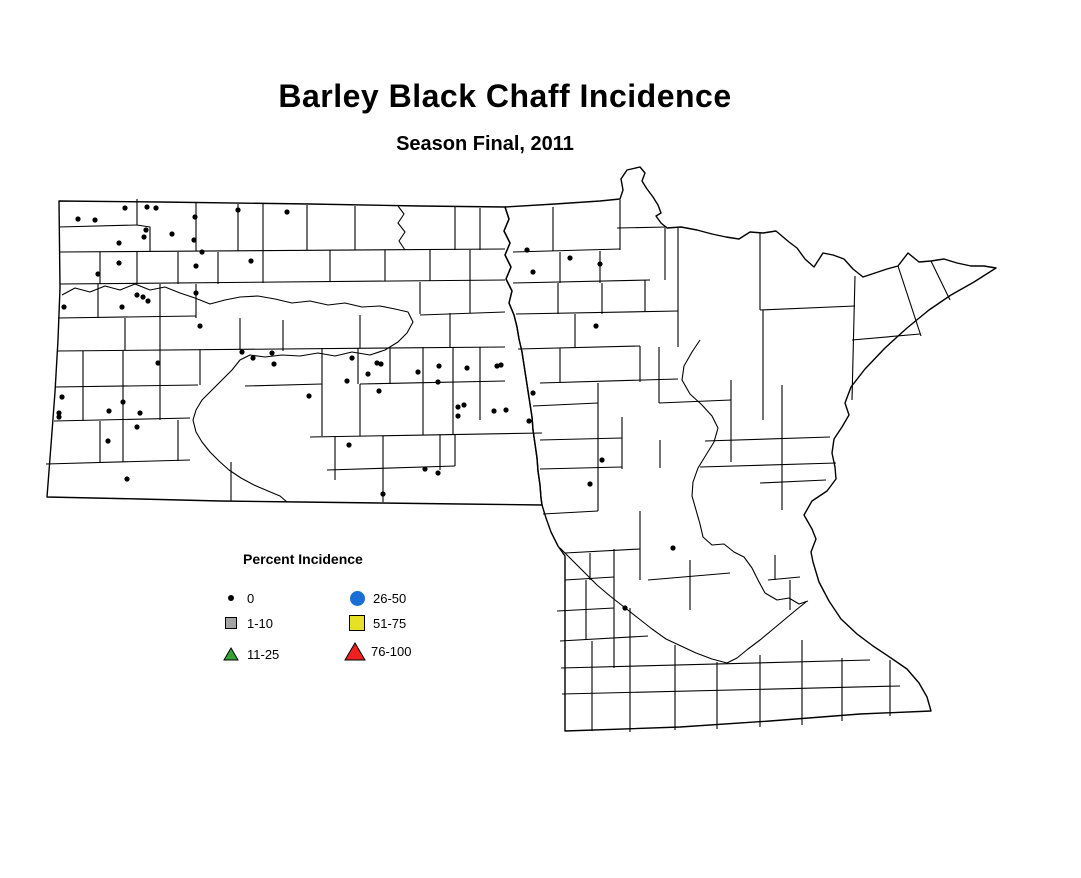 The width and height of the screenshot is (1081, 878). What do you see at coordinates (263, 654) in the screenshot?
I see `legend-label: 11-25` at bounding box center [263, 654].